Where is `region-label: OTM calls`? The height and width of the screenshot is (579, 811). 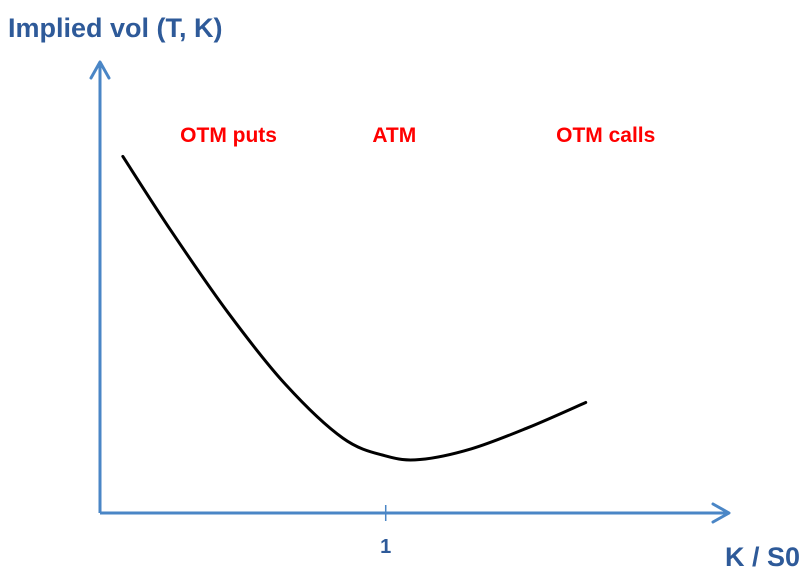 region-label: OTM calls is located at coordinates (605, 135).